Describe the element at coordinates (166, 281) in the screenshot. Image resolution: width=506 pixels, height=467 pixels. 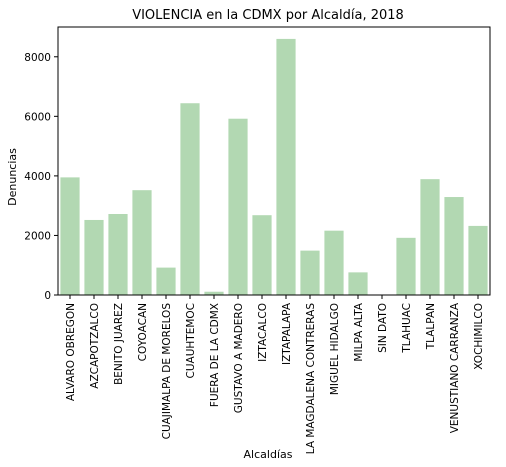
I see `bar-cuajimalpa-de-morelos` at that location.